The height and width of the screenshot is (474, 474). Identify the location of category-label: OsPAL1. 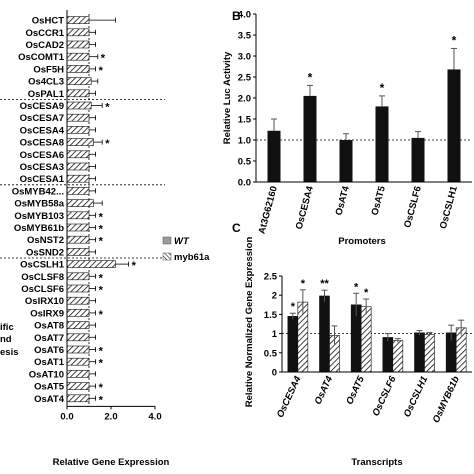
(46, 94).